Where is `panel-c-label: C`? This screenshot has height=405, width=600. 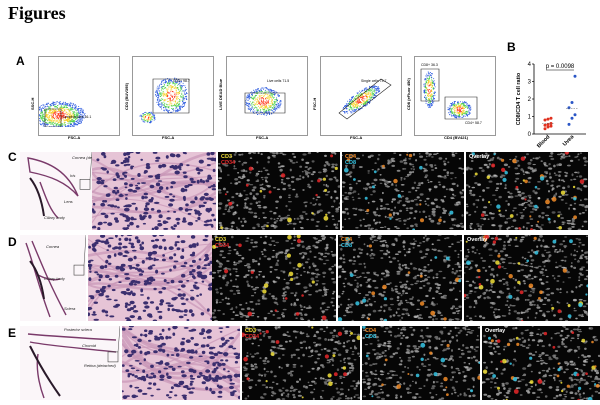 panel-c-label: C is located at coordinates (12, 157).